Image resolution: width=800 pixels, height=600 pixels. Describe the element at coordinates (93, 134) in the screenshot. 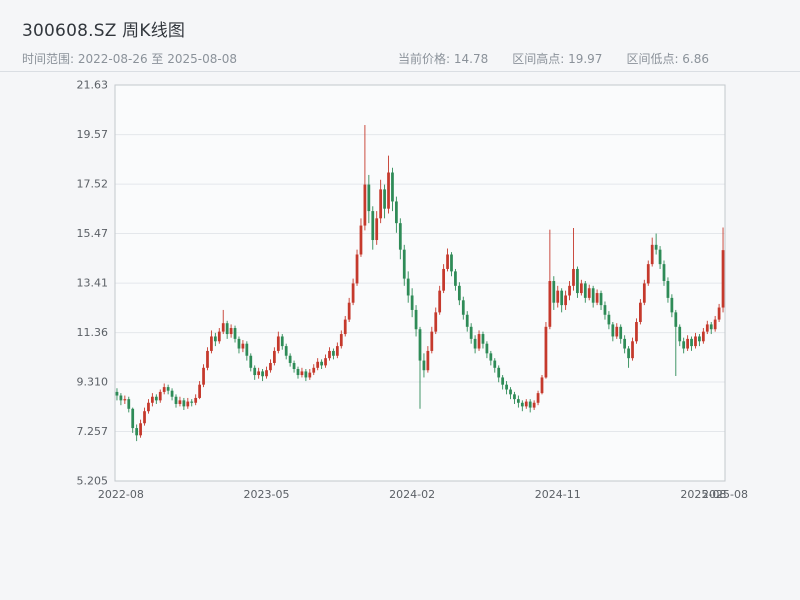

I see `svg-text: 19.57` at that location.